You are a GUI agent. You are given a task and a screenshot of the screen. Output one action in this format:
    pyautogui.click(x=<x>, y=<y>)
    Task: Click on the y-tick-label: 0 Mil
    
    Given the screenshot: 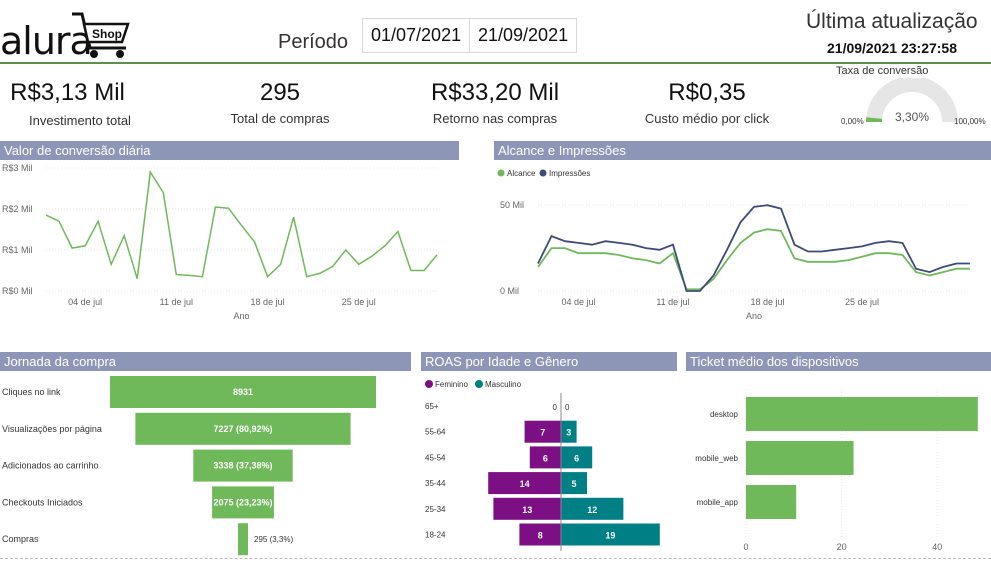 What is the action you would take?
    pyautogui.click(x=509, y=291)
    